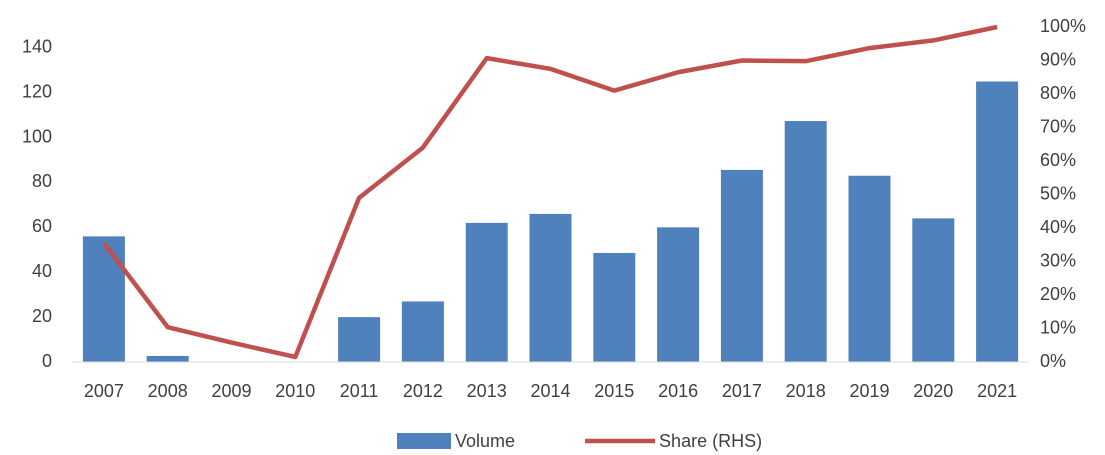  Describe the element at coordinates (997, 391) in the screenshot. I see `x-tick-label: 2021` at that location.